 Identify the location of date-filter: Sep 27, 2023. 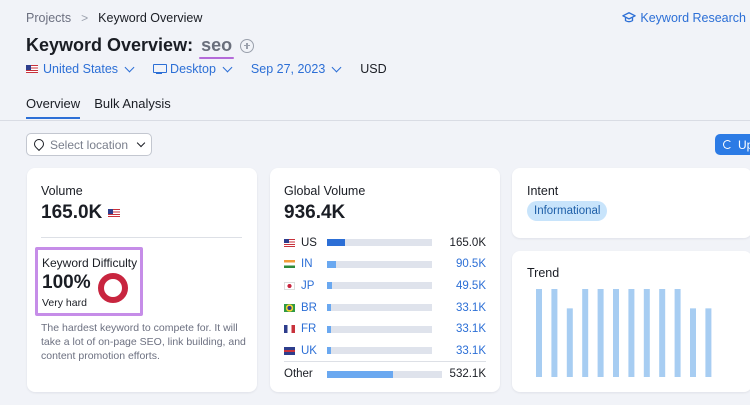
(296, 69).